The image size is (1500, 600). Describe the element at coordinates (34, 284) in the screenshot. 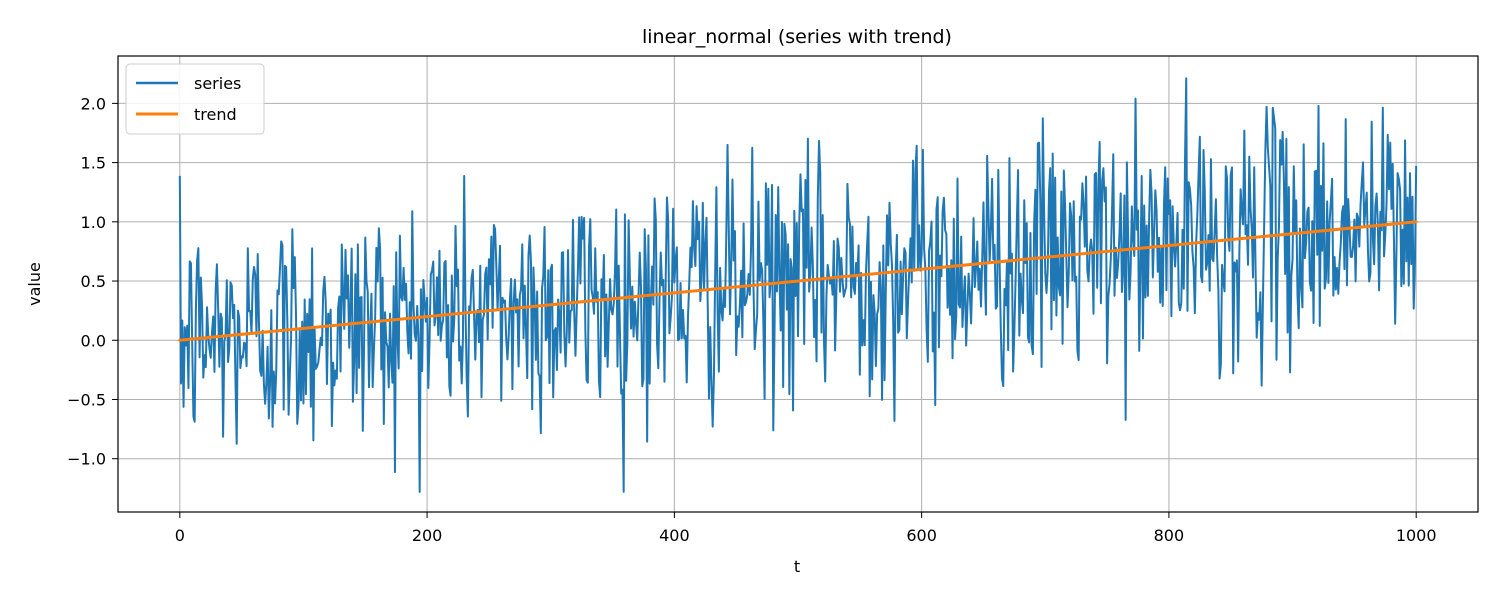

I see `y-axis-title: value` at that location.